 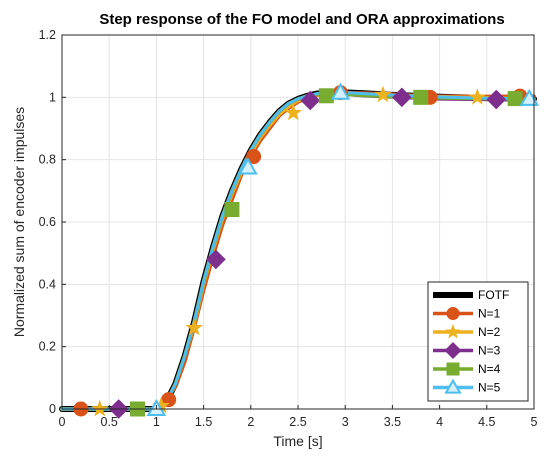 What do you see at coordinates (47, 160) in the screenshot?
I see `y-tick-label: 0.8` at bounding box center [47, 160].